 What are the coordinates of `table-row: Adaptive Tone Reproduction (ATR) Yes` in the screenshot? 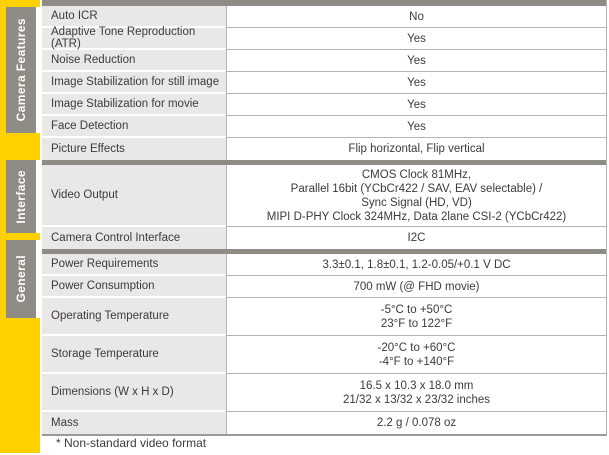 It's located at (324, 38).